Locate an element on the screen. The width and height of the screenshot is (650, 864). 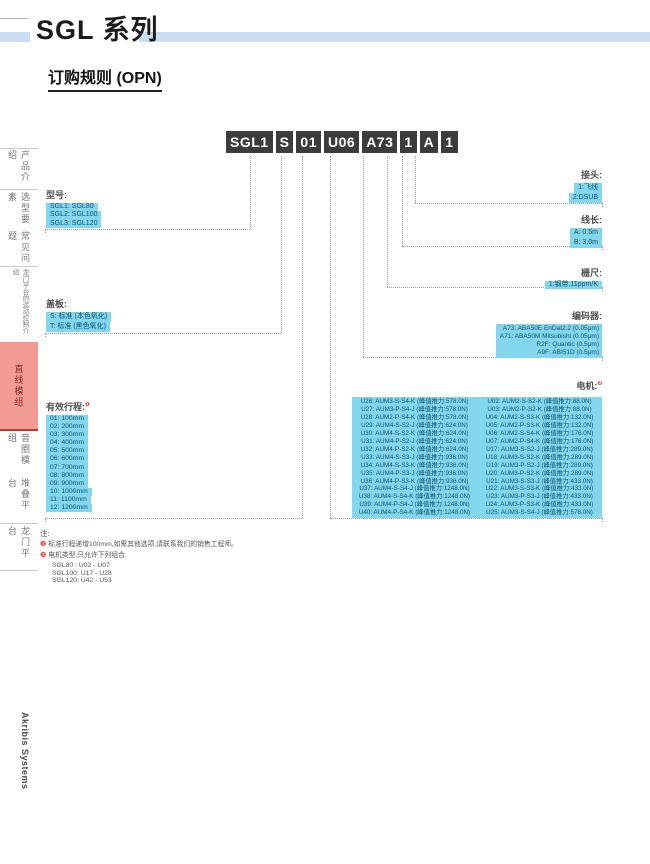
cable-option: A: 0.5m is located at coordinates (585, 233).